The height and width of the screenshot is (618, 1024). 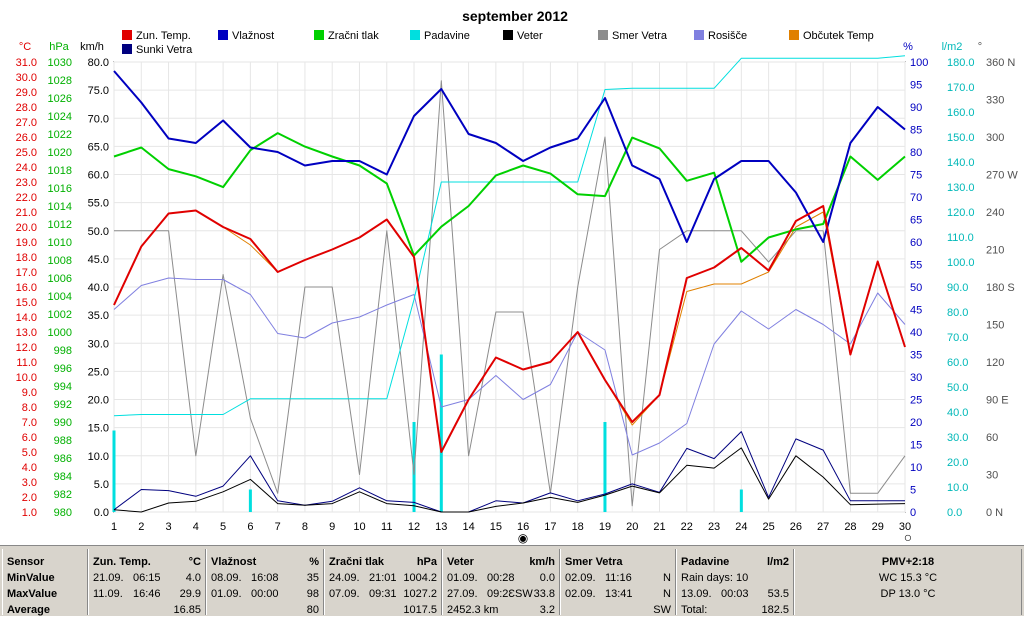 What do you see at coordinates (777, 562) in the screenshot?
I see `rain-stats-unit: l/m2` at bounding box center [777, 562].